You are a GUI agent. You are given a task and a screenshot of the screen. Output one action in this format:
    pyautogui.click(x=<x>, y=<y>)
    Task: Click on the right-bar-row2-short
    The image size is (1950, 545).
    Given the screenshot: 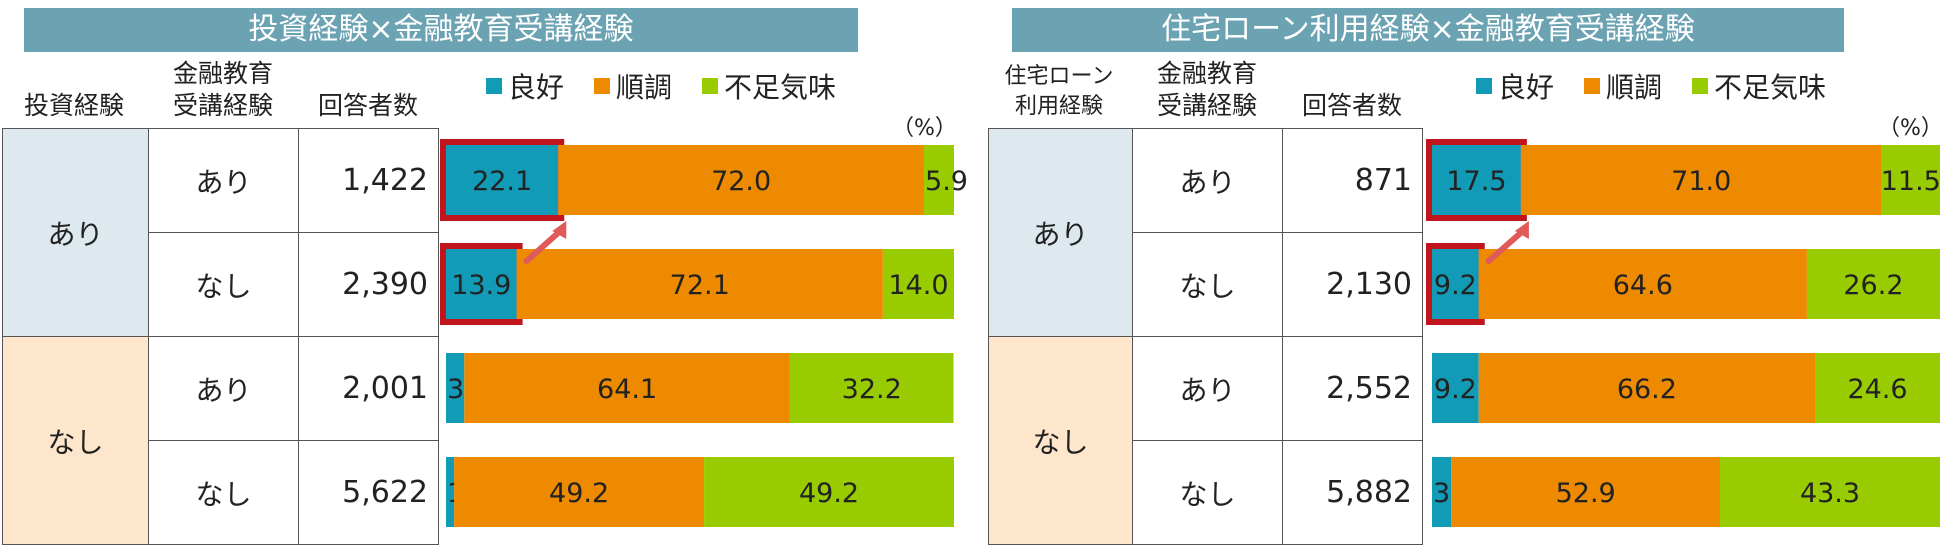 What is the action you would take?
    pyautogui.click(x=1873, y=284)
    